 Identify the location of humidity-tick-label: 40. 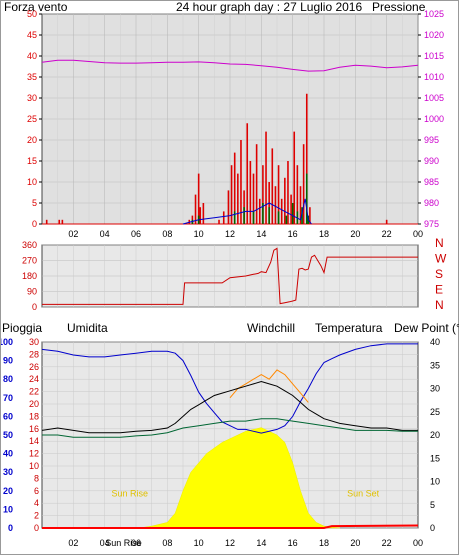
(8, 454).